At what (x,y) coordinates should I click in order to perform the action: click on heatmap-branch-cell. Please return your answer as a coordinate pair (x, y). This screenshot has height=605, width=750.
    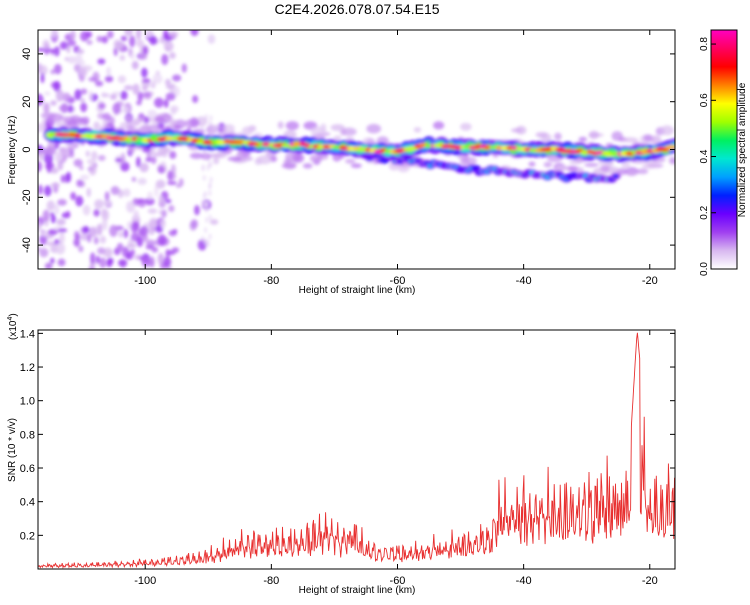
    Looking at the image, I should click on (615, 176).